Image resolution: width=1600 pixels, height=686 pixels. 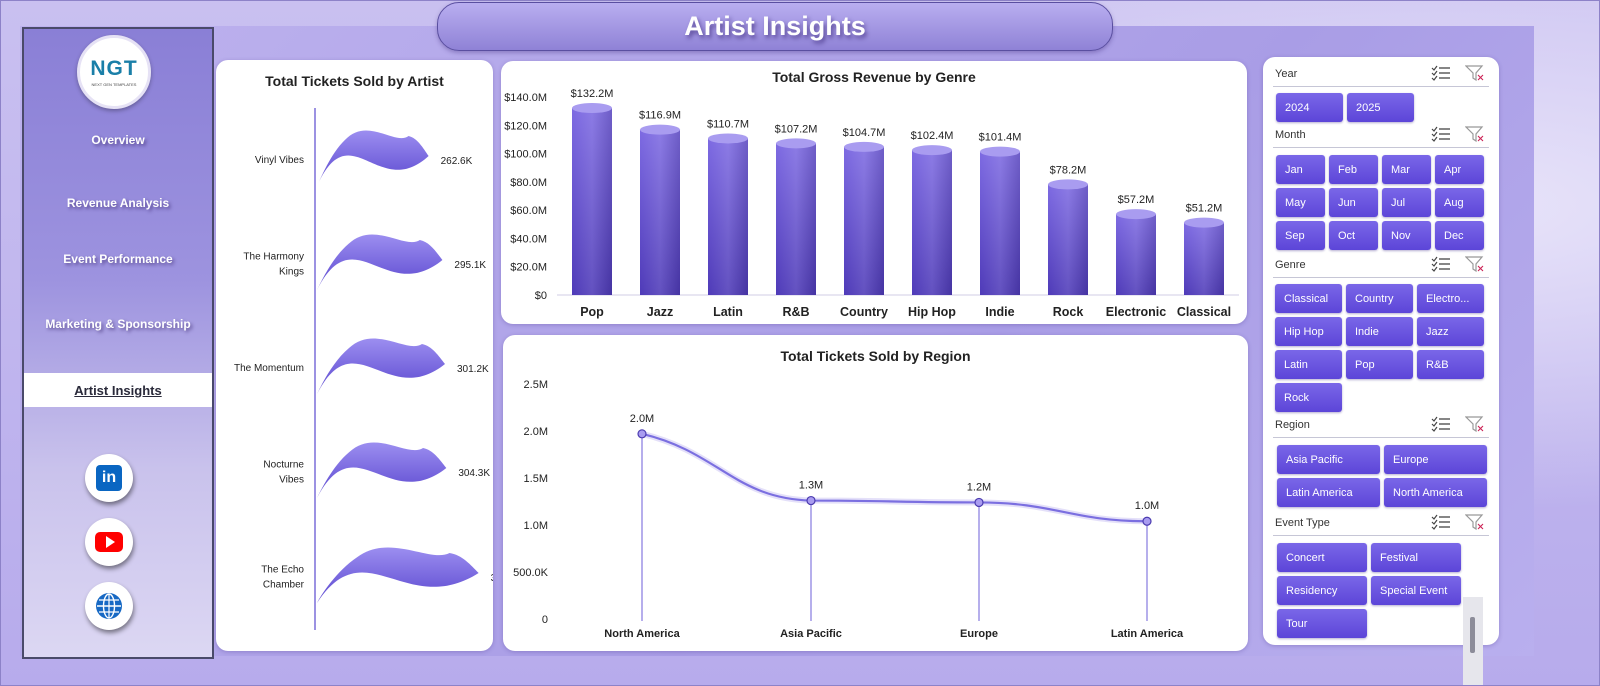 I want to click on event-type-scrollbar, so click(x=1473, y=641).